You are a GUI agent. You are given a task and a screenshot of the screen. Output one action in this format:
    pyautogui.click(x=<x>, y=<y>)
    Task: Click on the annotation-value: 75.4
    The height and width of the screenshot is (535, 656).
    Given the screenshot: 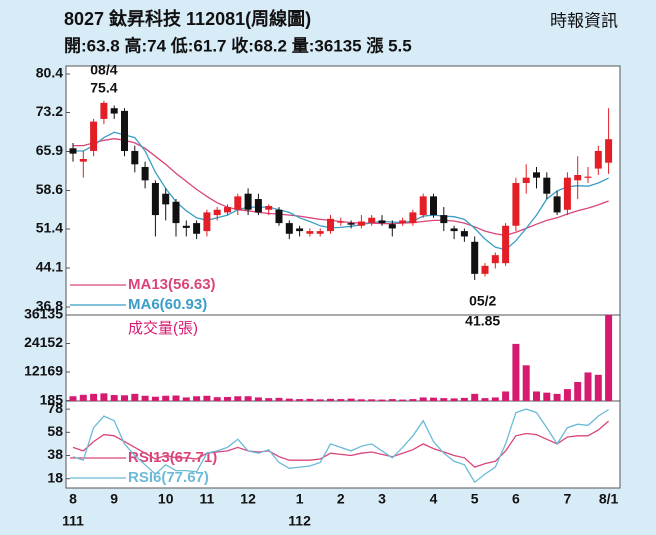 What is the action you would take?
    pyautogui.click(x=103, y=87)
    